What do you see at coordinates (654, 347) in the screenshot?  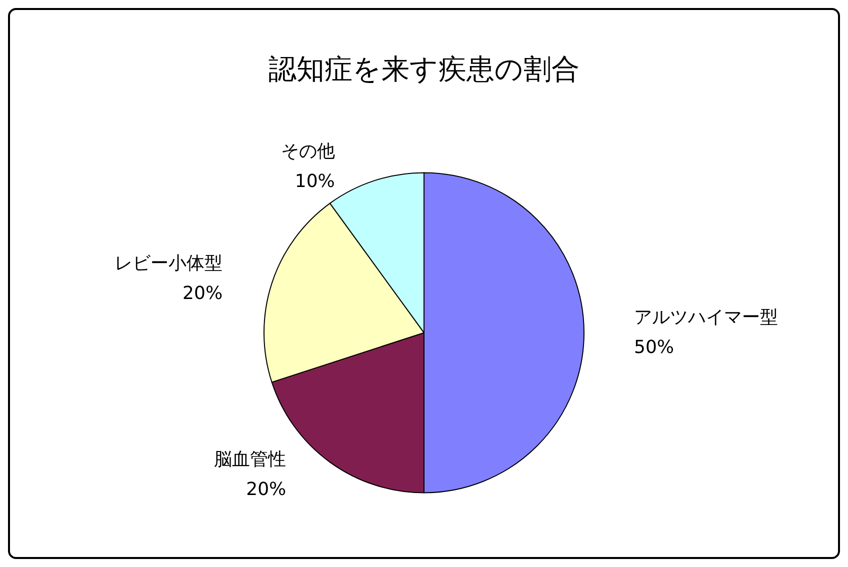 I see `data-label: 50%` at bounding box center [654, 347].